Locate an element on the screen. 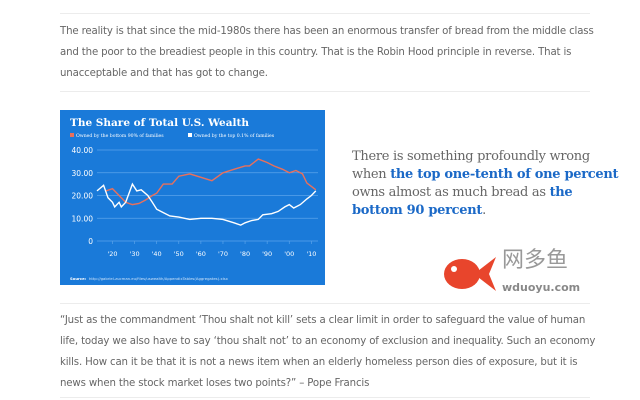 This screenshot has height=400, width=640. x-tick-label: '80 is located at coordinates (245, 254).